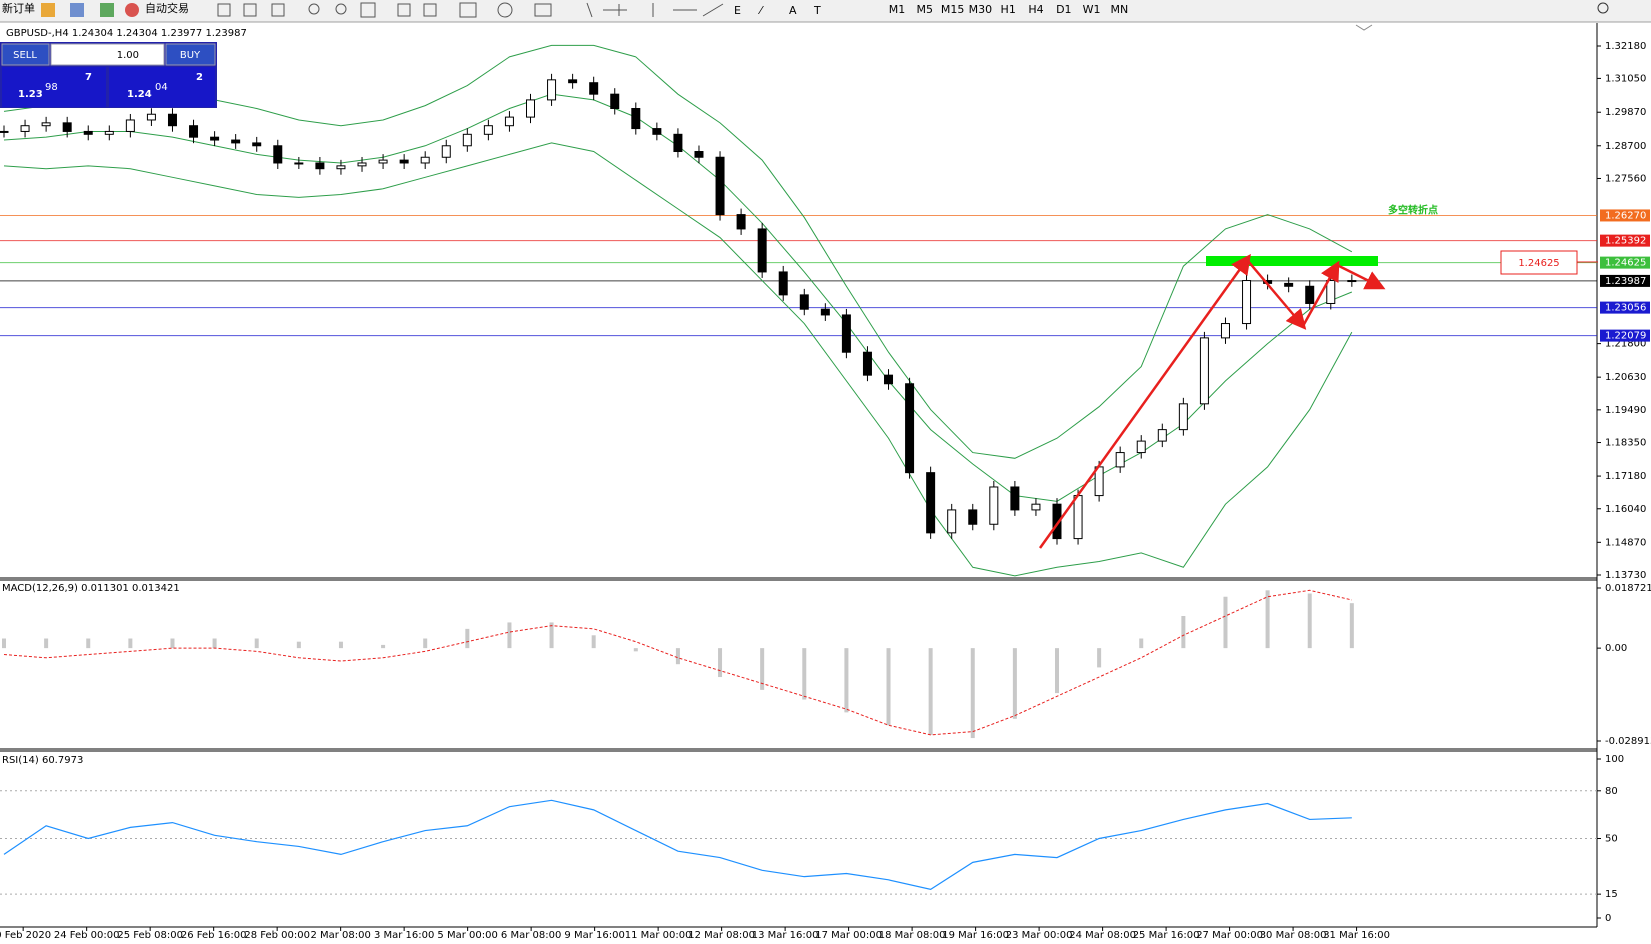  I want to click on buy-button, so click(190, 54).